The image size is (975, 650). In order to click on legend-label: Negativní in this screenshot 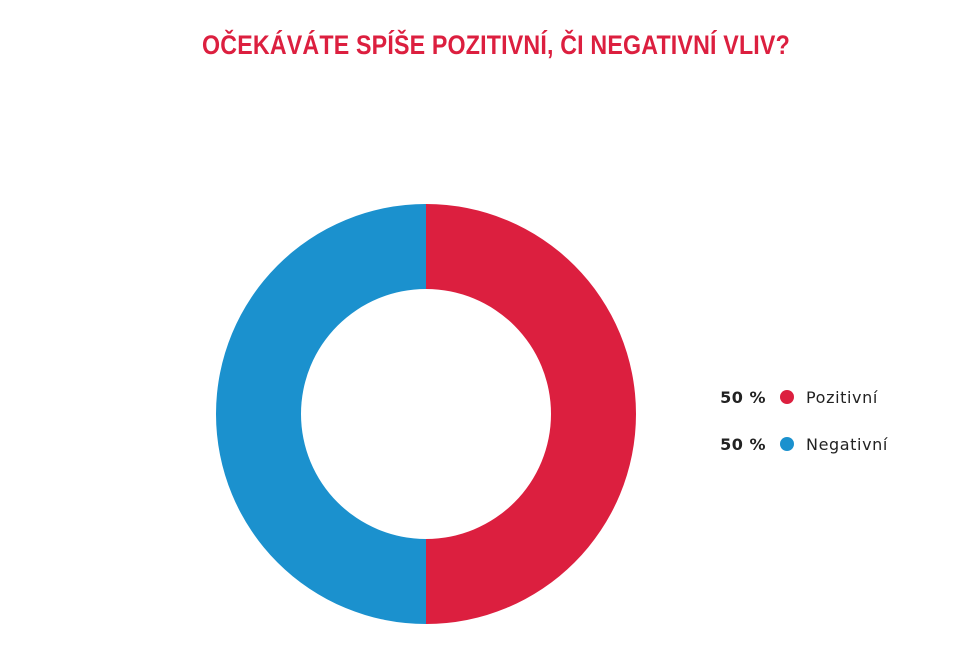, I will do `click(847, 444)`.